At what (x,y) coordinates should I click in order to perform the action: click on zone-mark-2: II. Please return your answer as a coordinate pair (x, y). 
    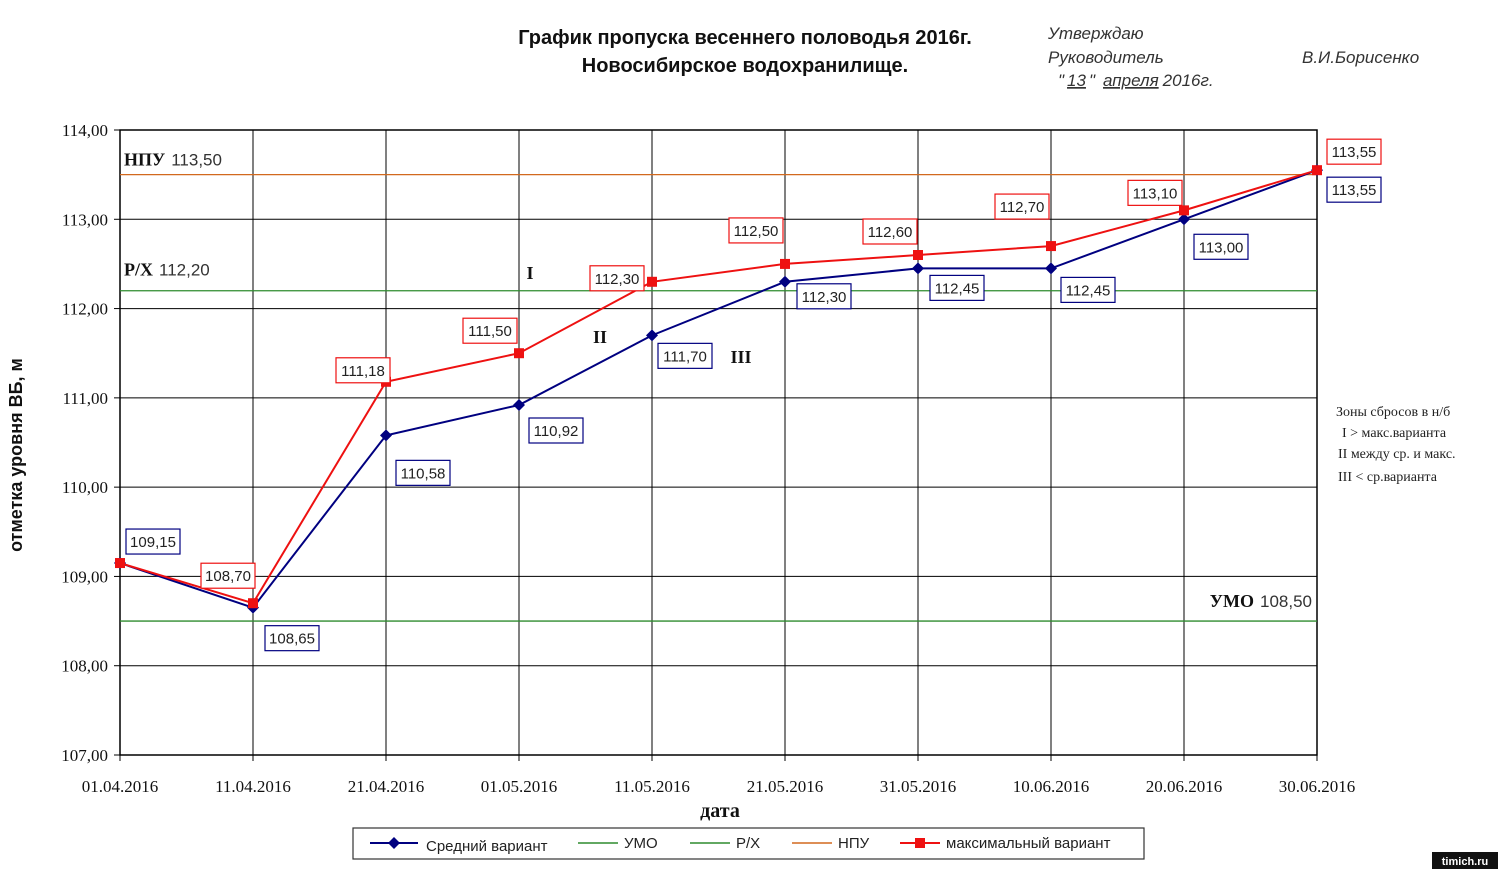
    Looking at the image, I should click on (600, 337).